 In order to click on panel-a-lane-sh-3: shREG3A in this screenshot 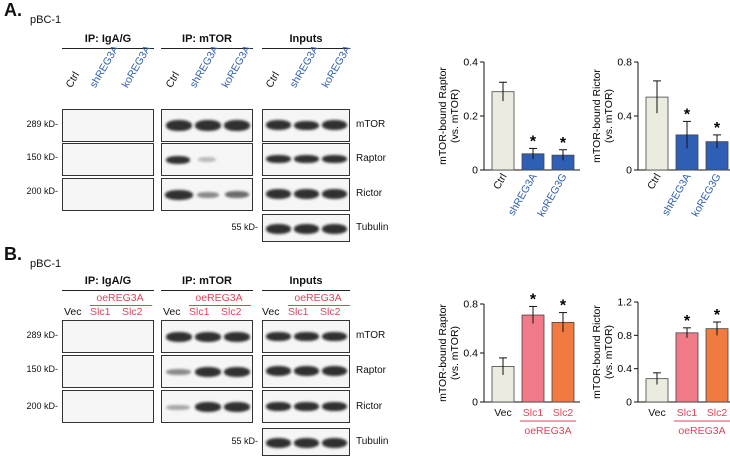, I will do `click(304, 66)`.